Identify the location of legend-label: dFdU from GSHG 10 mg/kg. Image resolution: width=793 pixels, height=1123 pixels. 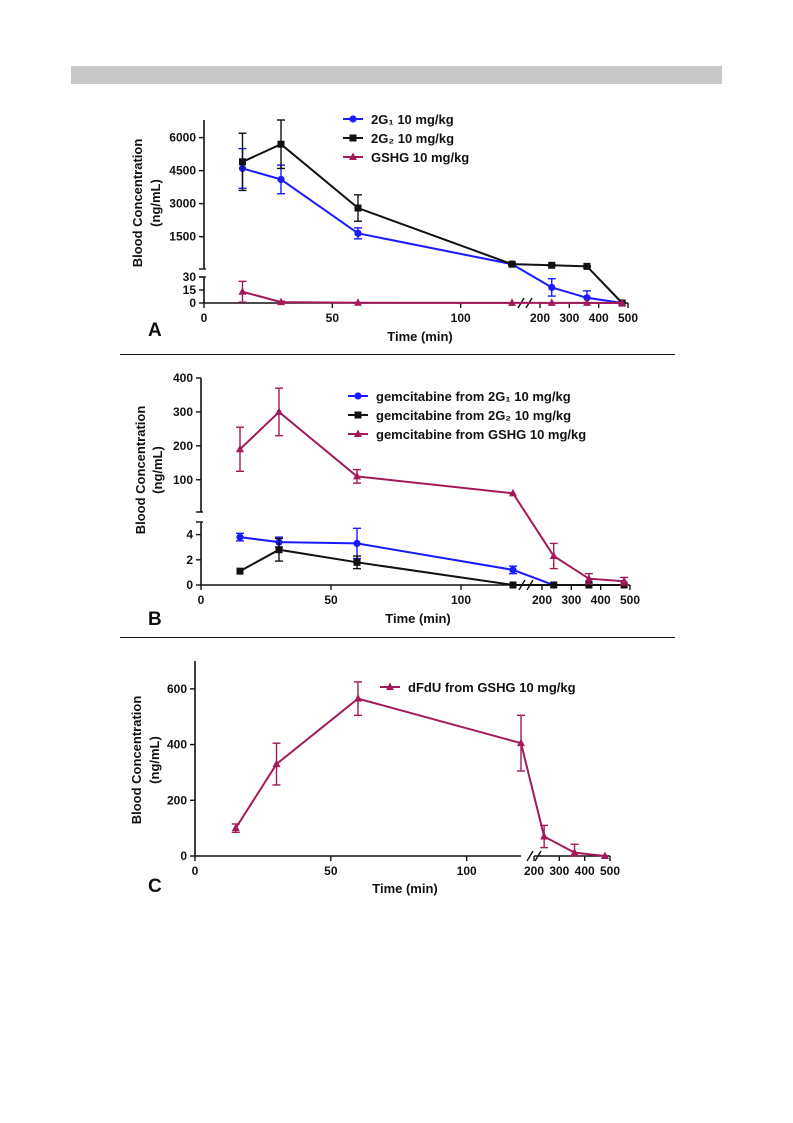
(492, 687).